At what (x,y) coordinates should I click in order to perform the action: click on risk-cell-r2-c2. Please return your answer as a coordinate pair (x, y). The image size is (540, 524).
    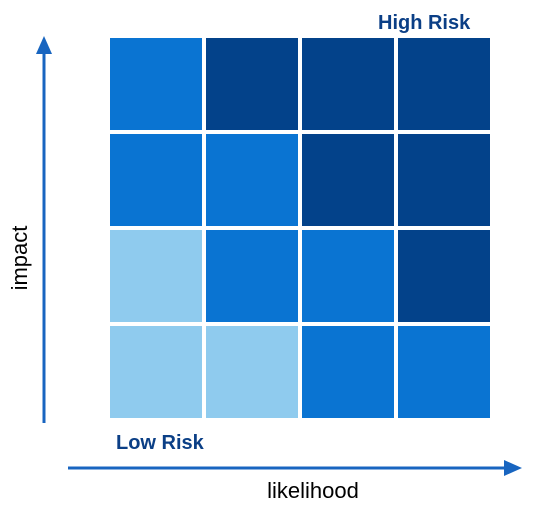
    Looking at the image, I should click on (252, 180).